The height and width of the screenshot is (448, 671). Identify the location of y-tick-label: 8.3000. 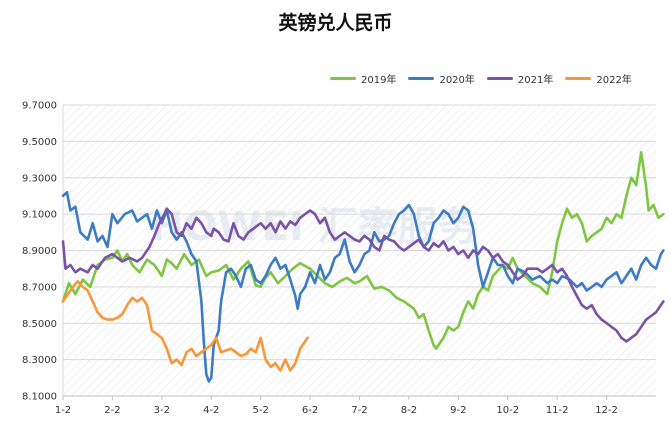
(39, 360).